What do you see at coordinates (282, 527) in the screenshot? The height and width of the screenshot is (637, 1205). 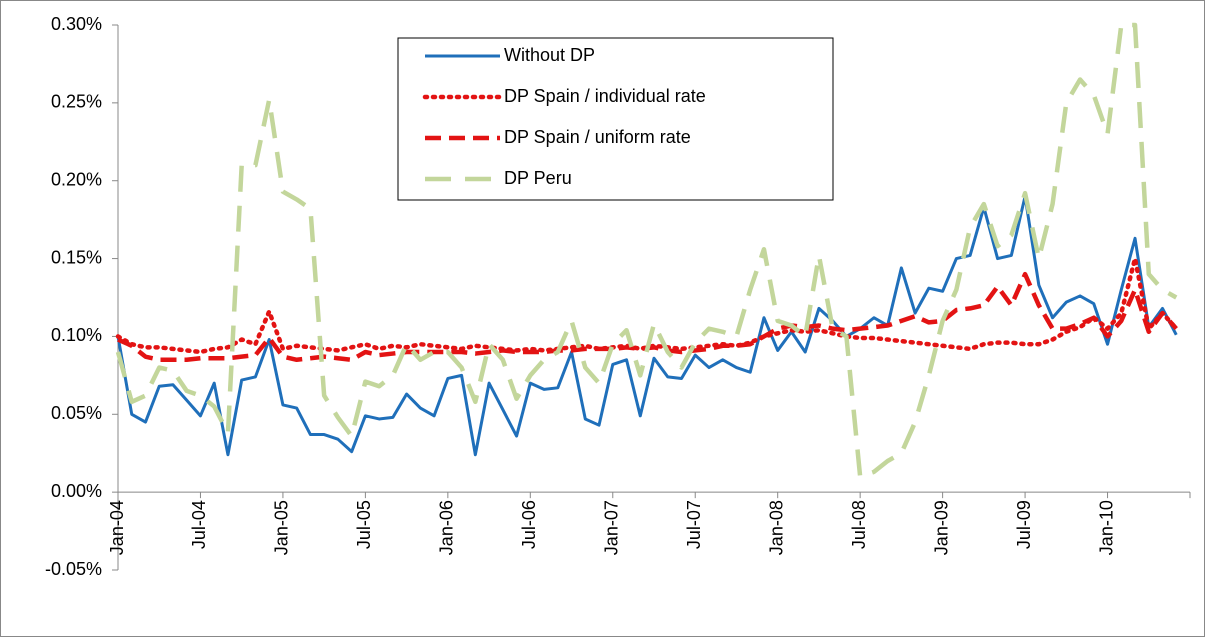 I see `x-tick-label: Jan-05` at bounding box center [282, 527].